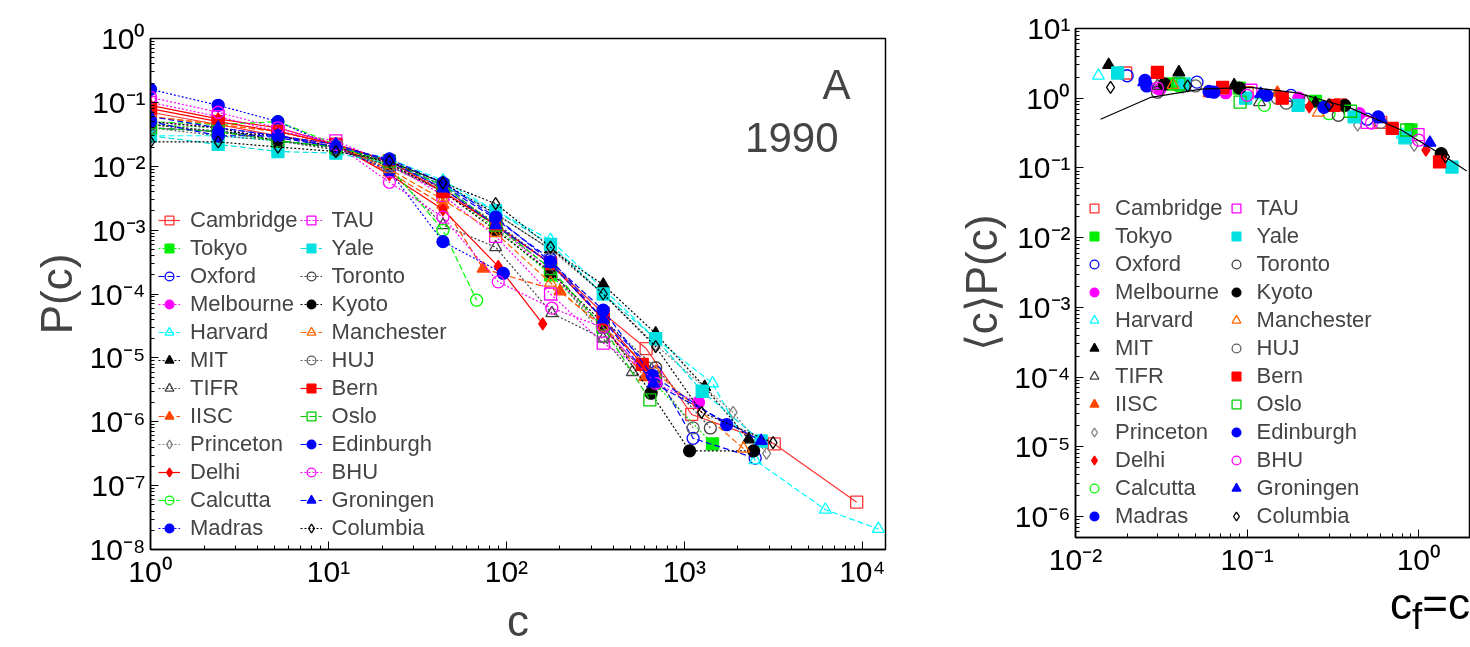  What do you see at coordinates (684, 571) in the screenshot?
I see `x-tick-label: 10³` at bounding box center [684, 571].